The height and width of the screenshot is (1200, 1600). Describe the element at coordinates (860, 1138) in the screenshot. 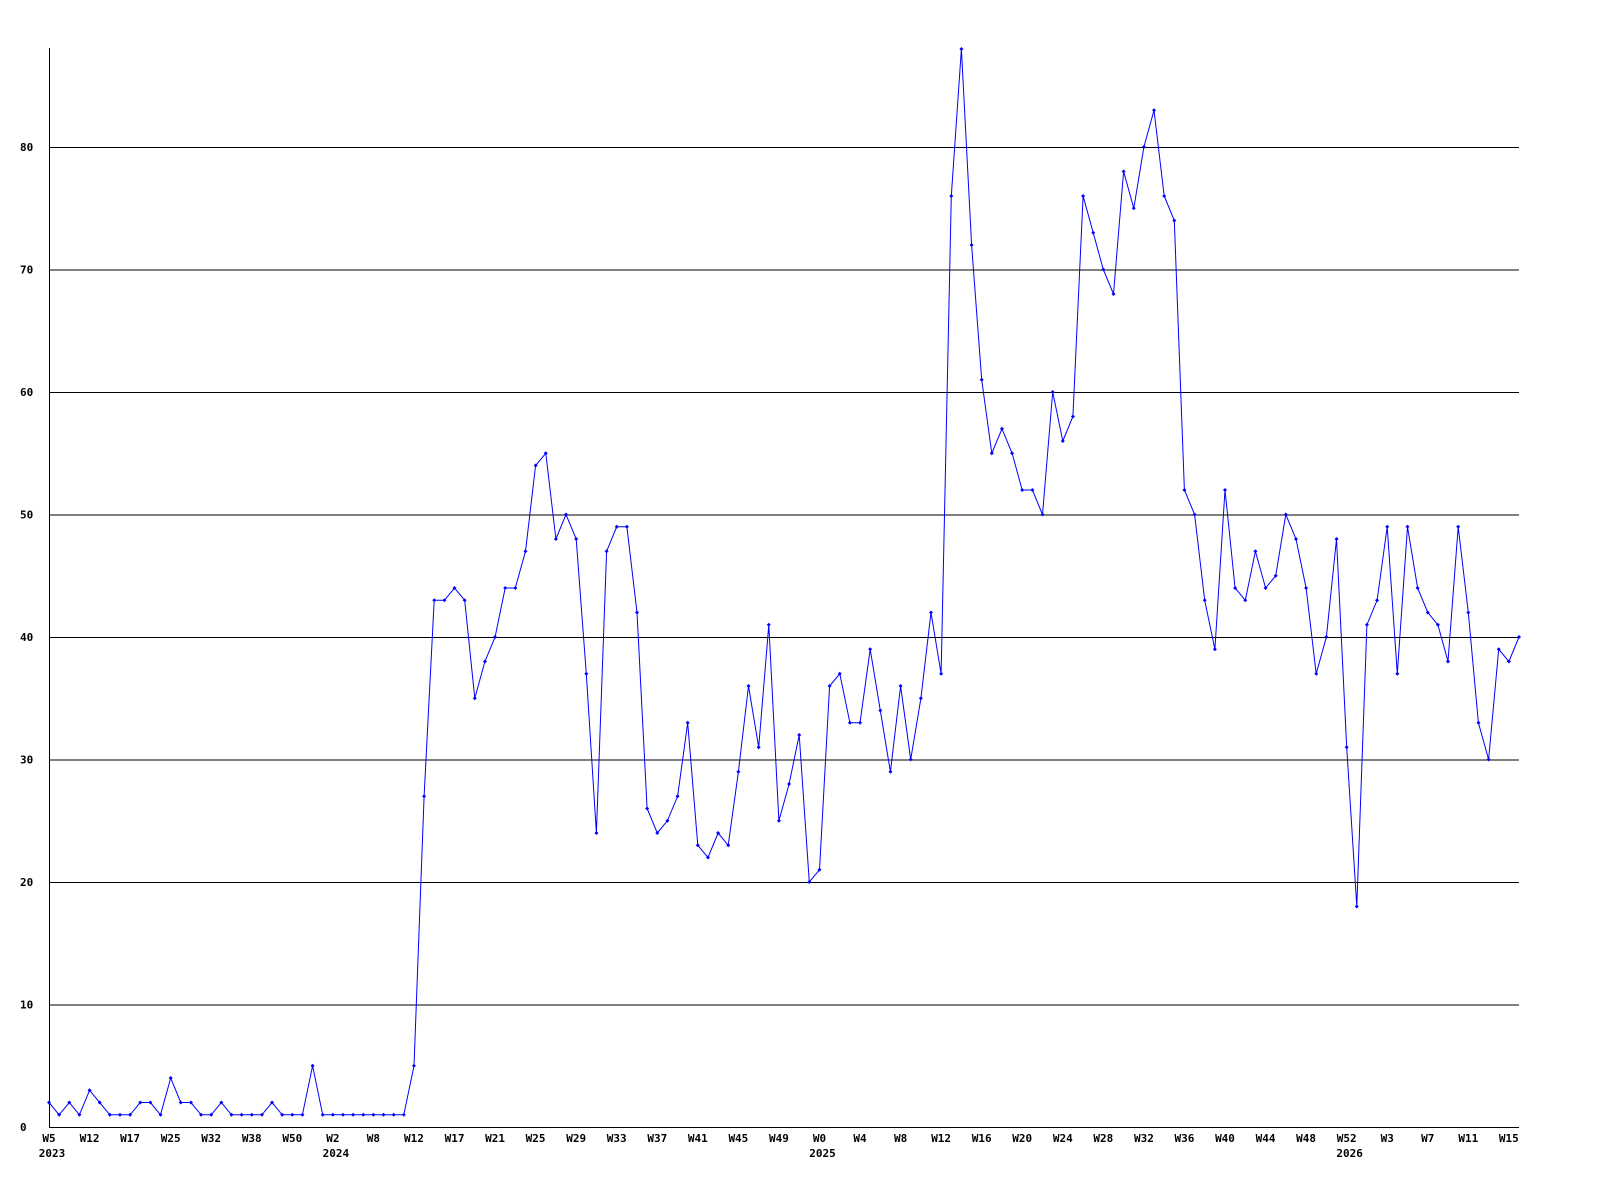

I see `x-tick-label: W4` at that location.